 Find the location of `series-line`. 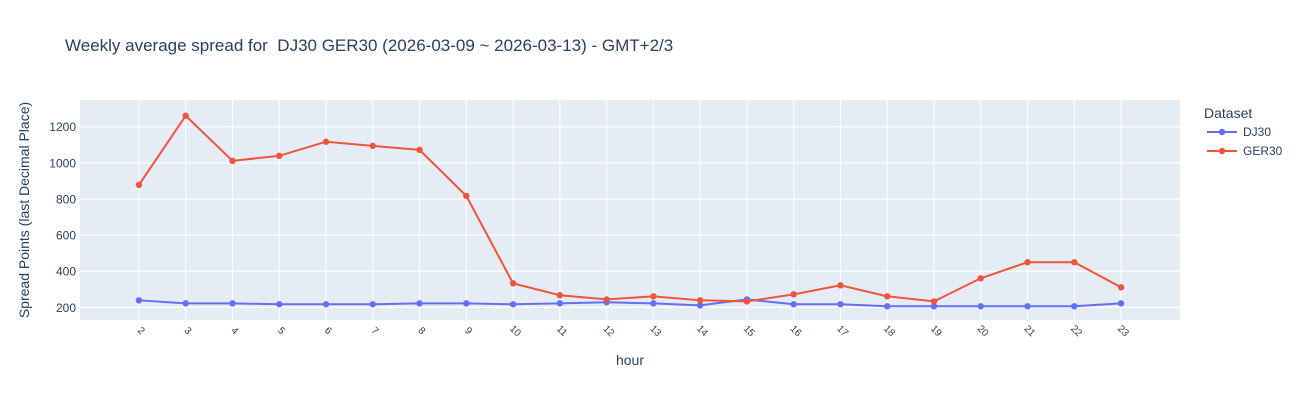

series-line is located at coordinates (630, 303).